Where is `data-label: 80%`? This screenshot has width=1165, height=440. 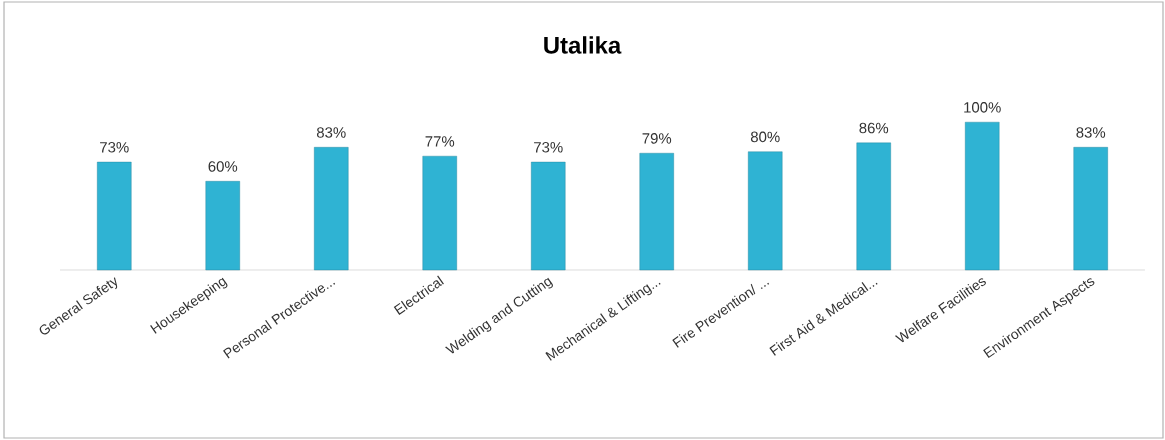
data-label: 80% is located at coordinates (765, 137).